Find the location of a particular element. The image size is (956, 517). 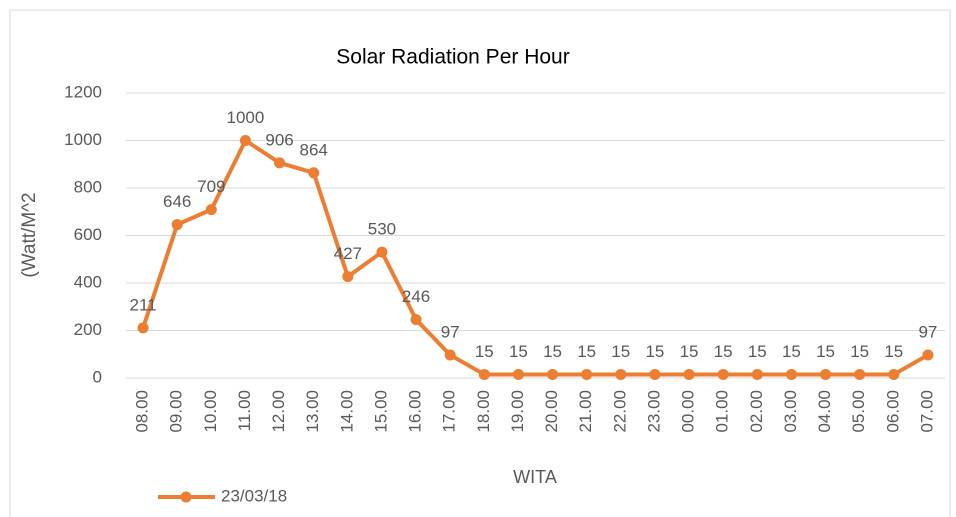

y-axis-title: (Watt/M^2 is located at coordinates (29, 234).